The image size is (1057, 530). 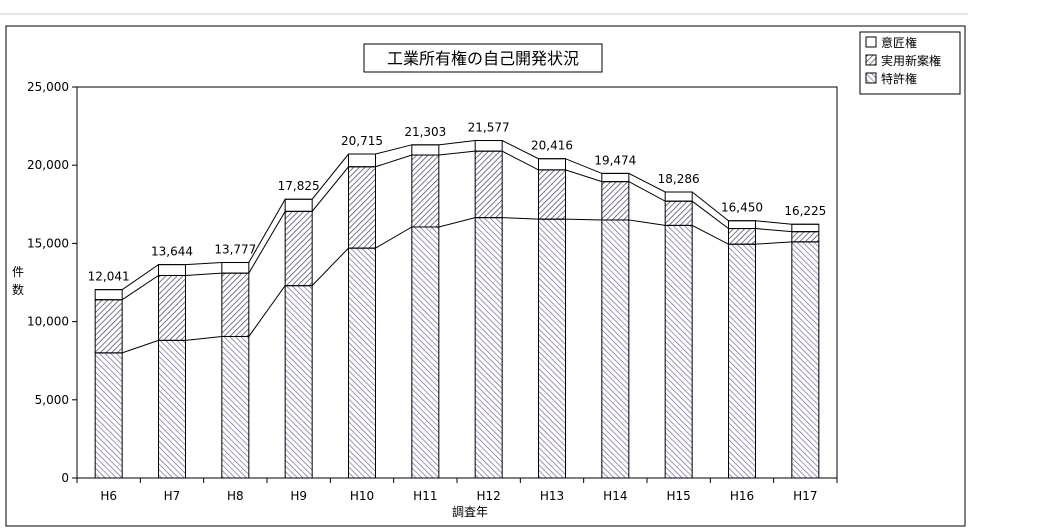 I want to click on legend-swatch-utility, so click(x=871, y=60).